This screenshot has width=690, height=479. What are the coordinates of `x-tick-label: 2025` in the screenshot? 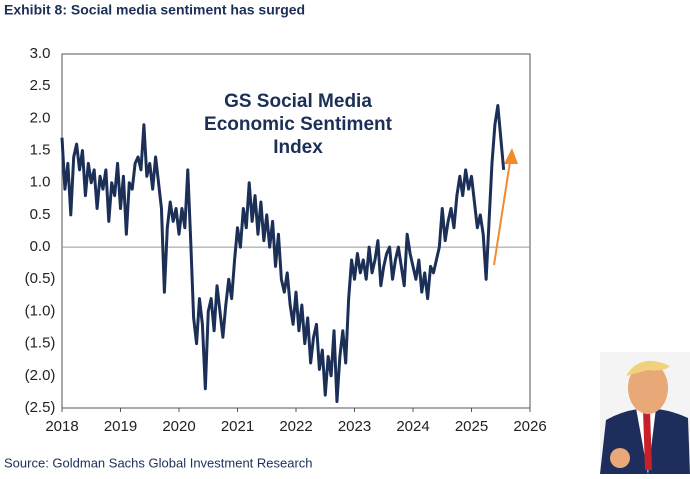 It's located at (471, 426).